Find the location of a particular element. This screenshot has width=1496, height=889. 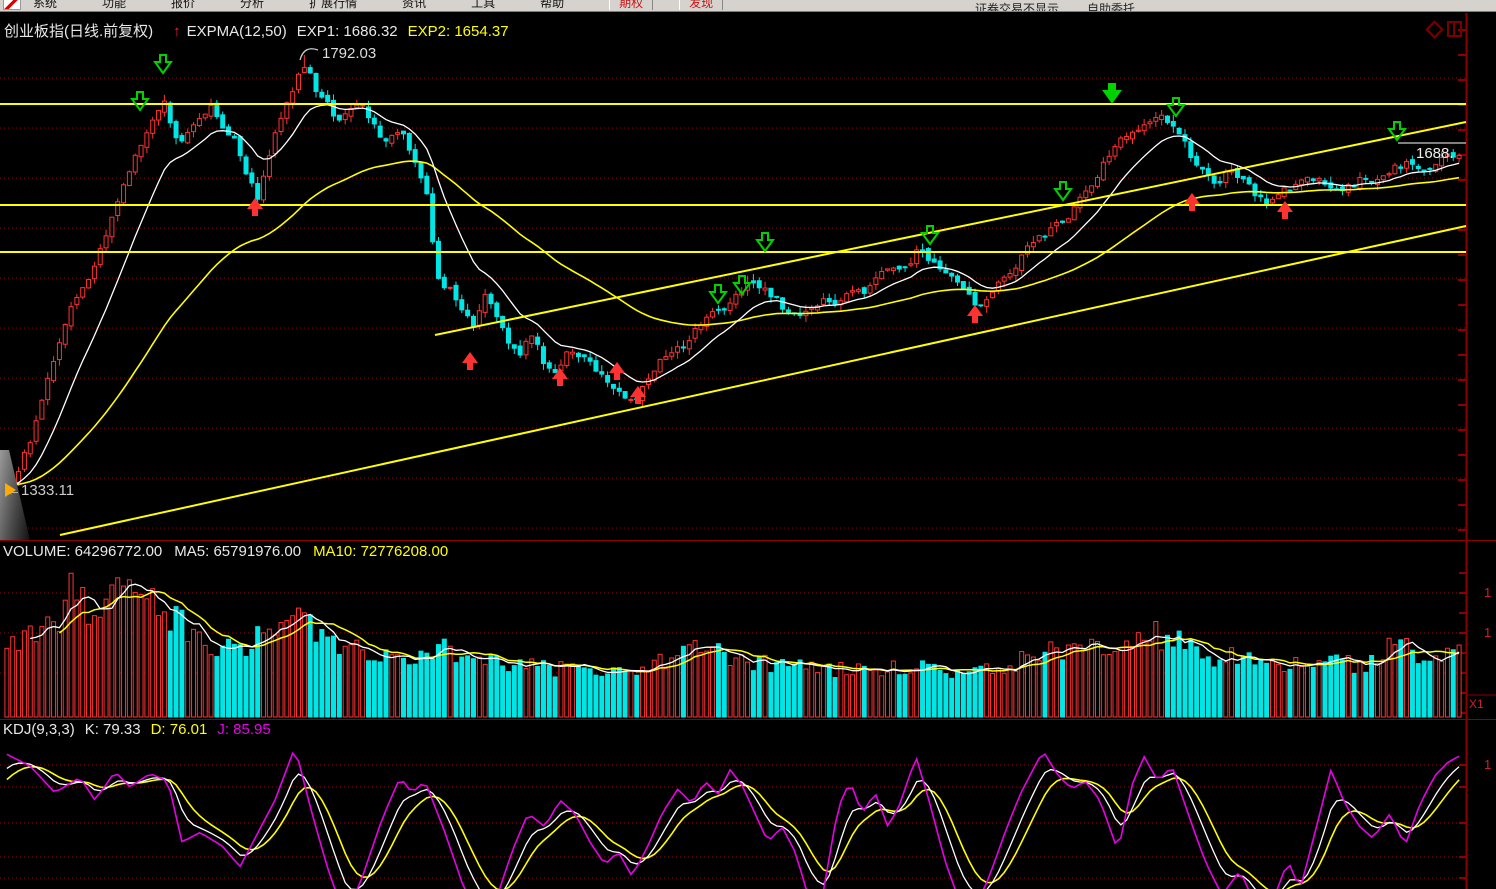

status-text: 证券交易不显示 自助委托 is located at coordinates (1069, 6).